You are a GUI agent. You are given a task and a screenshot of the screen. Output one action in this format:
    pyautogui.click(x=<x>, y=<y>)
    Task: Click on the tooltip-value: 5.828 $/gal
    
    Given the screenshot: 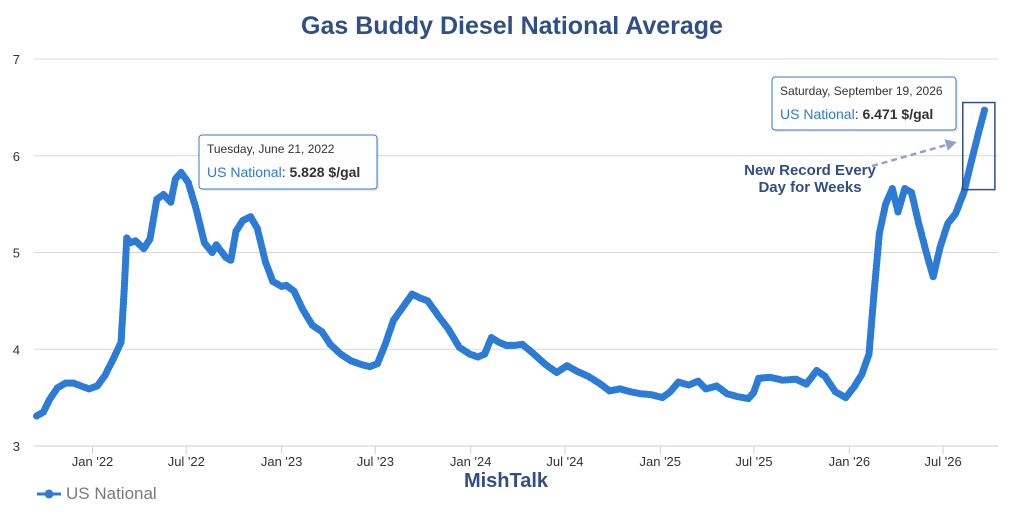 What is the action you would take?
    pyautogui.click(x=324, y=172)
    